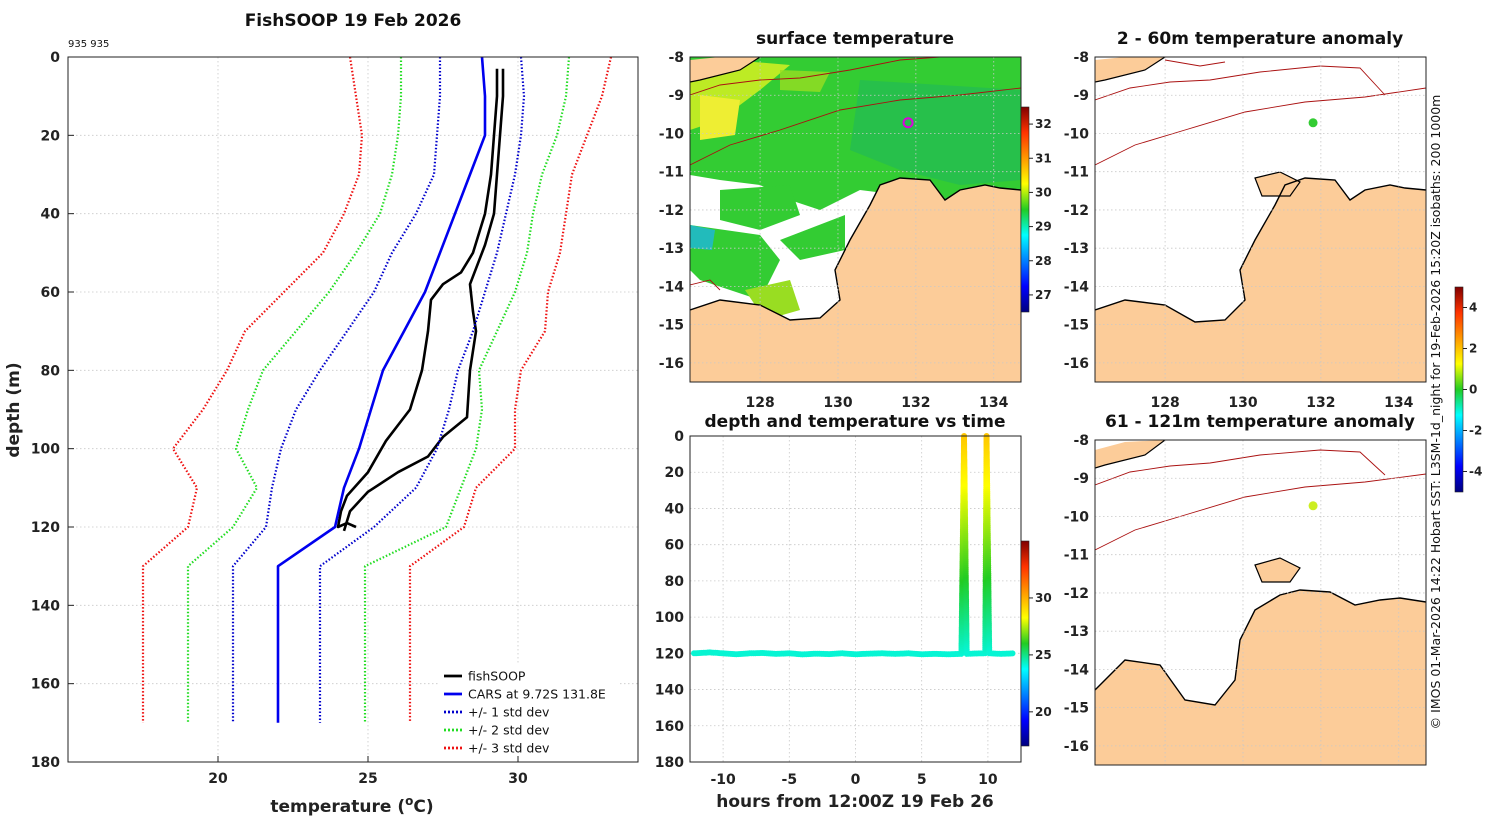 This screenshot has height=820, width=1500. Describe the element at coordinates (1043, 261) in the screenshot. I see `colorbar-tick-label: 28` at that location.